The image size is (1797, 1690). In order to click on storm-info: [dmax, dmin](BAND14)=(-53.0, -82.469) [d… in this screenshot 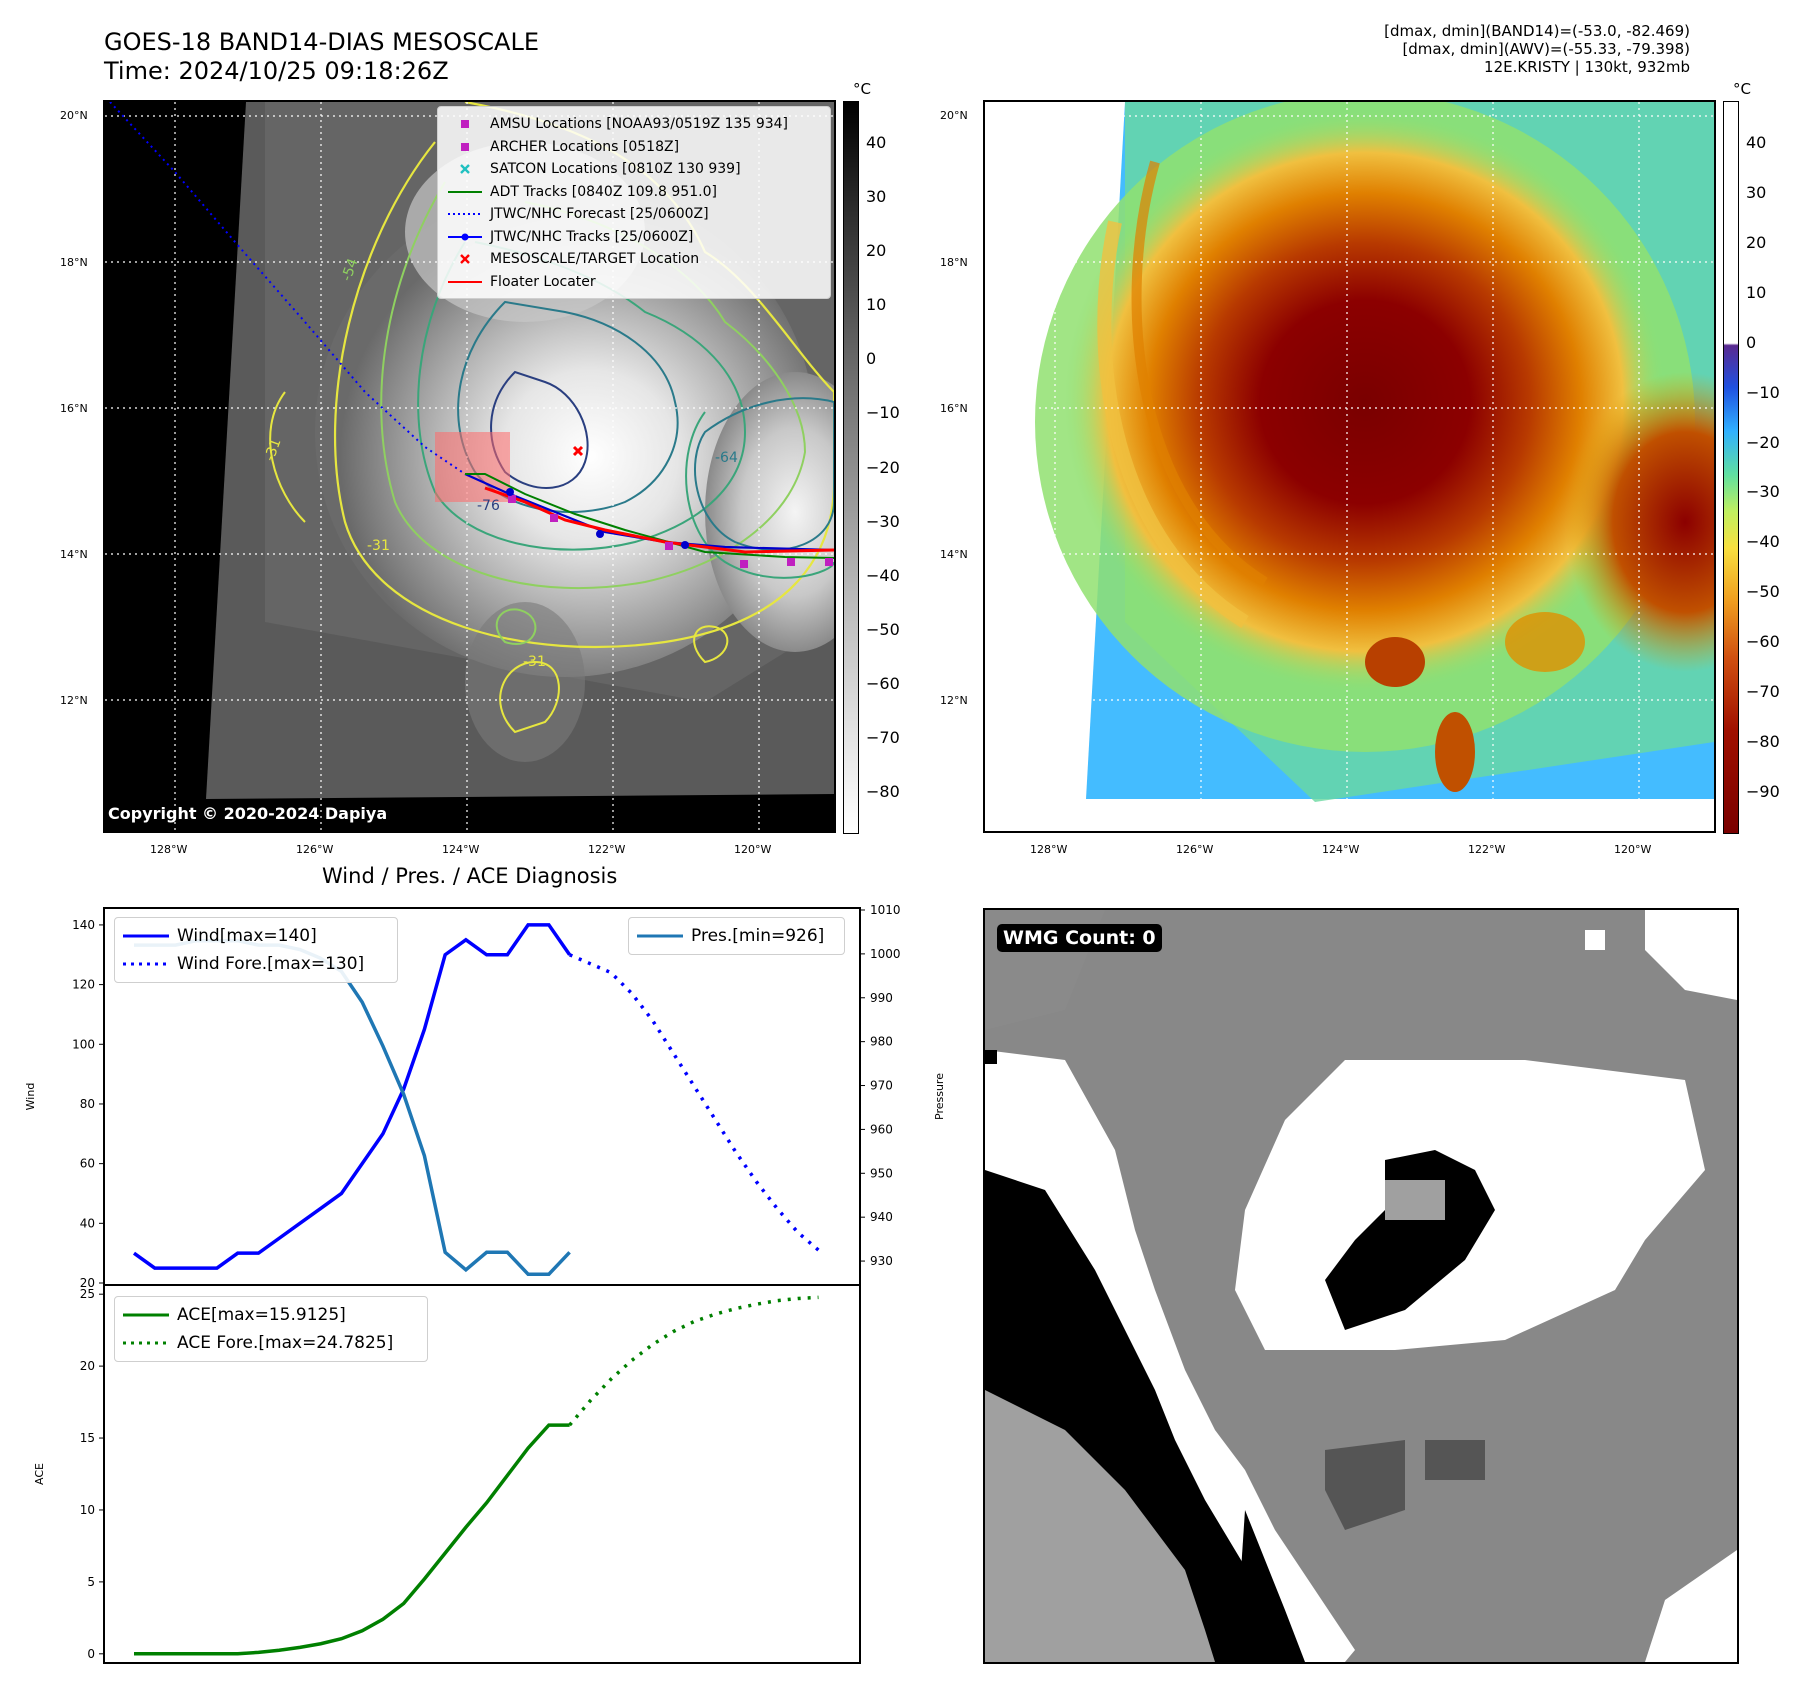, I will do `click(1537, 49)`.